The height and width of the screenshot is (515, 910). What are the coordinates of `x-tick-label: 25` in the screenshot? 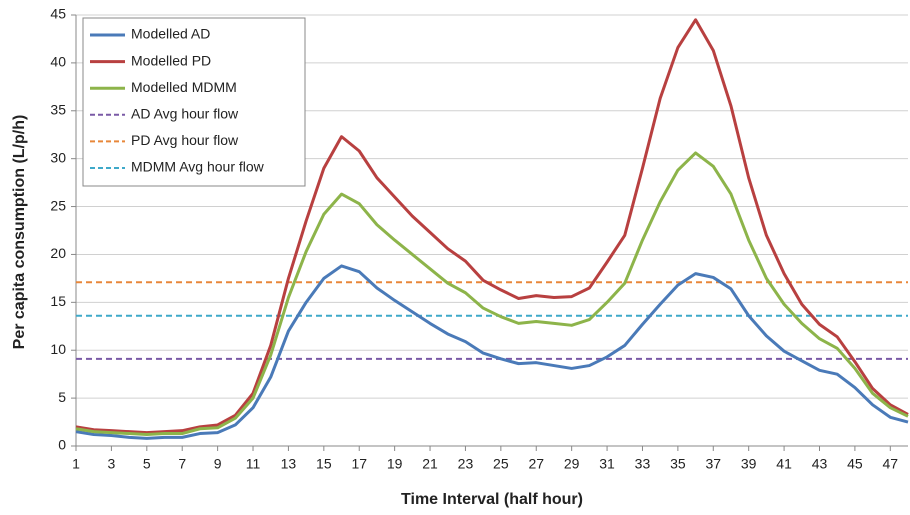 It's located at (501, 464).